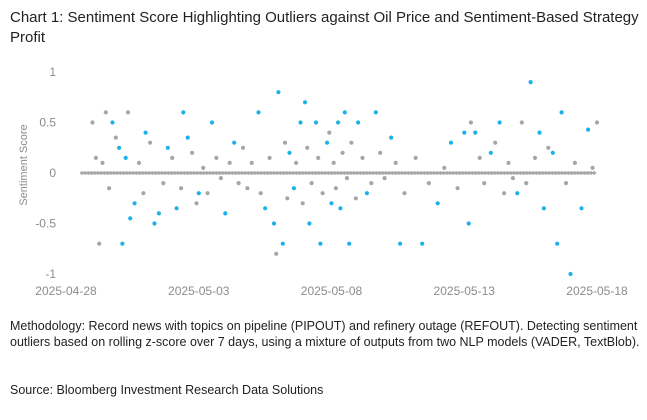 The image size is (647, 420). I want to click on y-tick-label: 0, so click(52, 173).